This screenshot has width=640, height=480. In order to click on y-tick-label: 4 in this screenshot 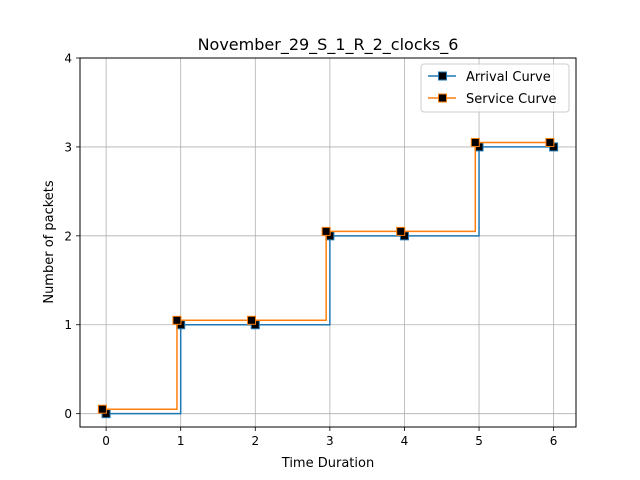, I will do `click(68, 59)`.